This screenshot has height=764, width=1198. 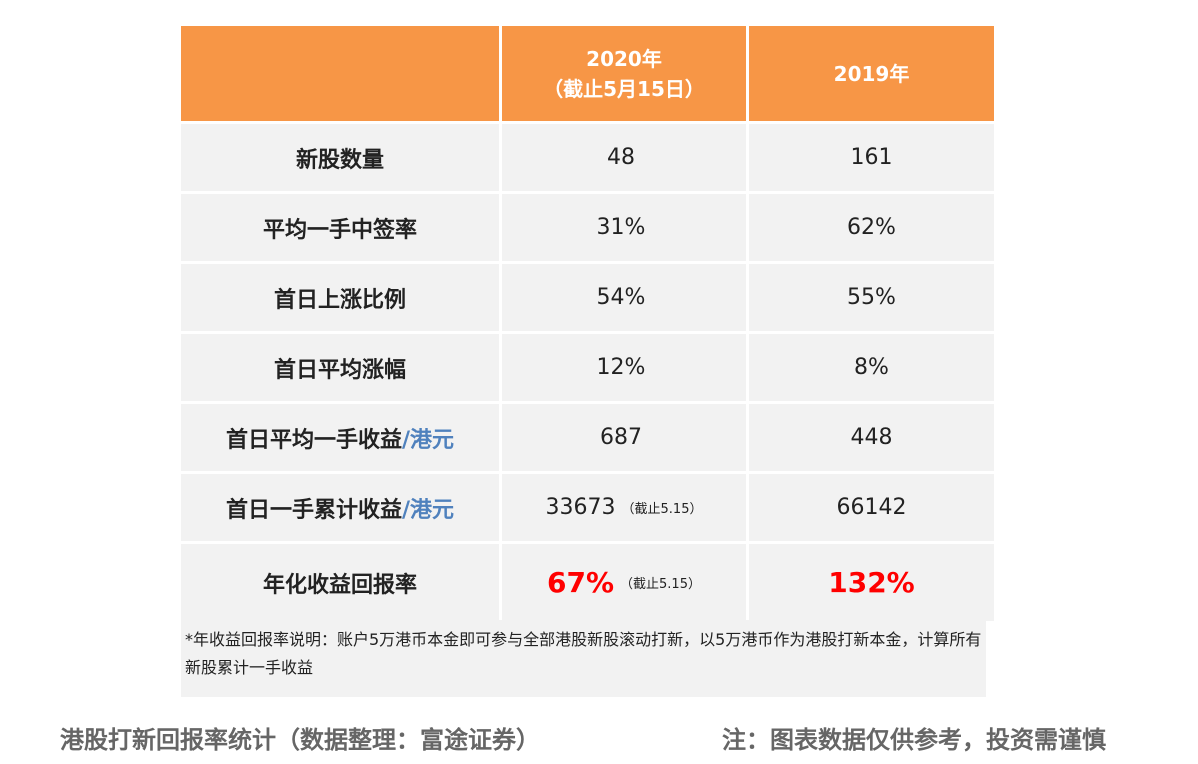 What do you see at coordinates (871, 73) in the screenshot?
I see `header-2019: 2019年` at bounding box center [871, 73].